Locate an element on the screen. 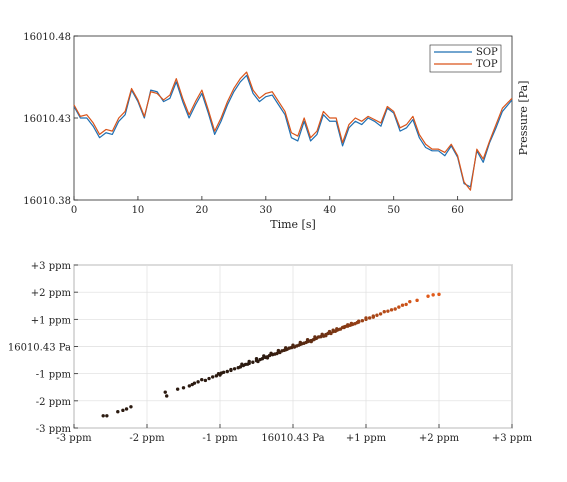 The image size is (567, 482). bottom-x-tick-label: +2 ppm is located at coordinates (439, 438).